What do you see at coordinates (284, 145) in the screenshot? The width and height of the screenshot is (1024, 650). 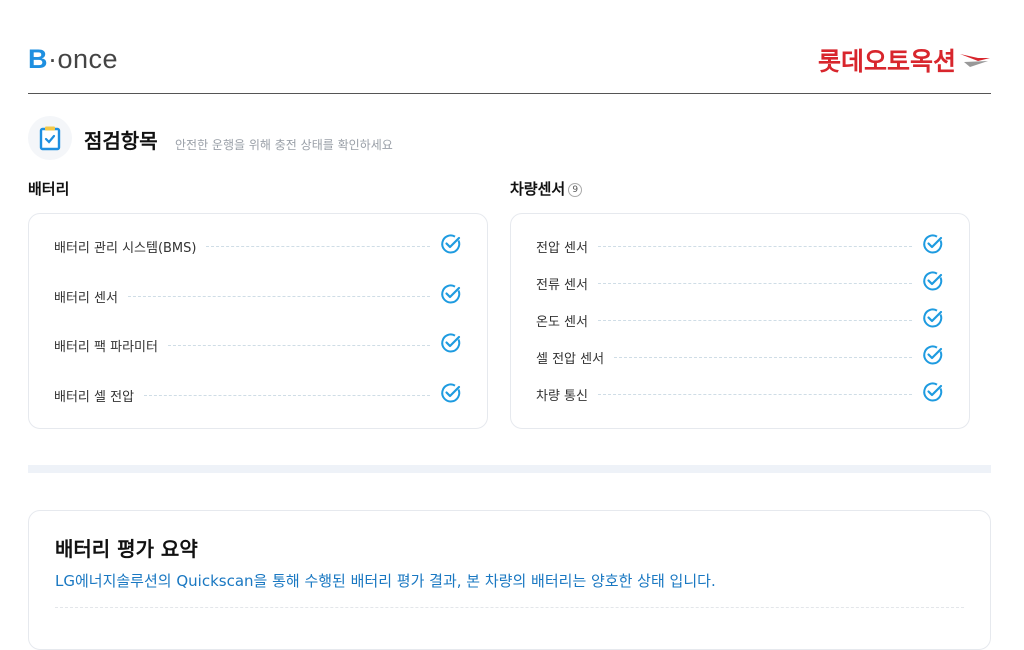 I see `section-subtitle: 안전한 운행을 위해 충전 상태를 확인하세요` at bounding box center [284, 145].